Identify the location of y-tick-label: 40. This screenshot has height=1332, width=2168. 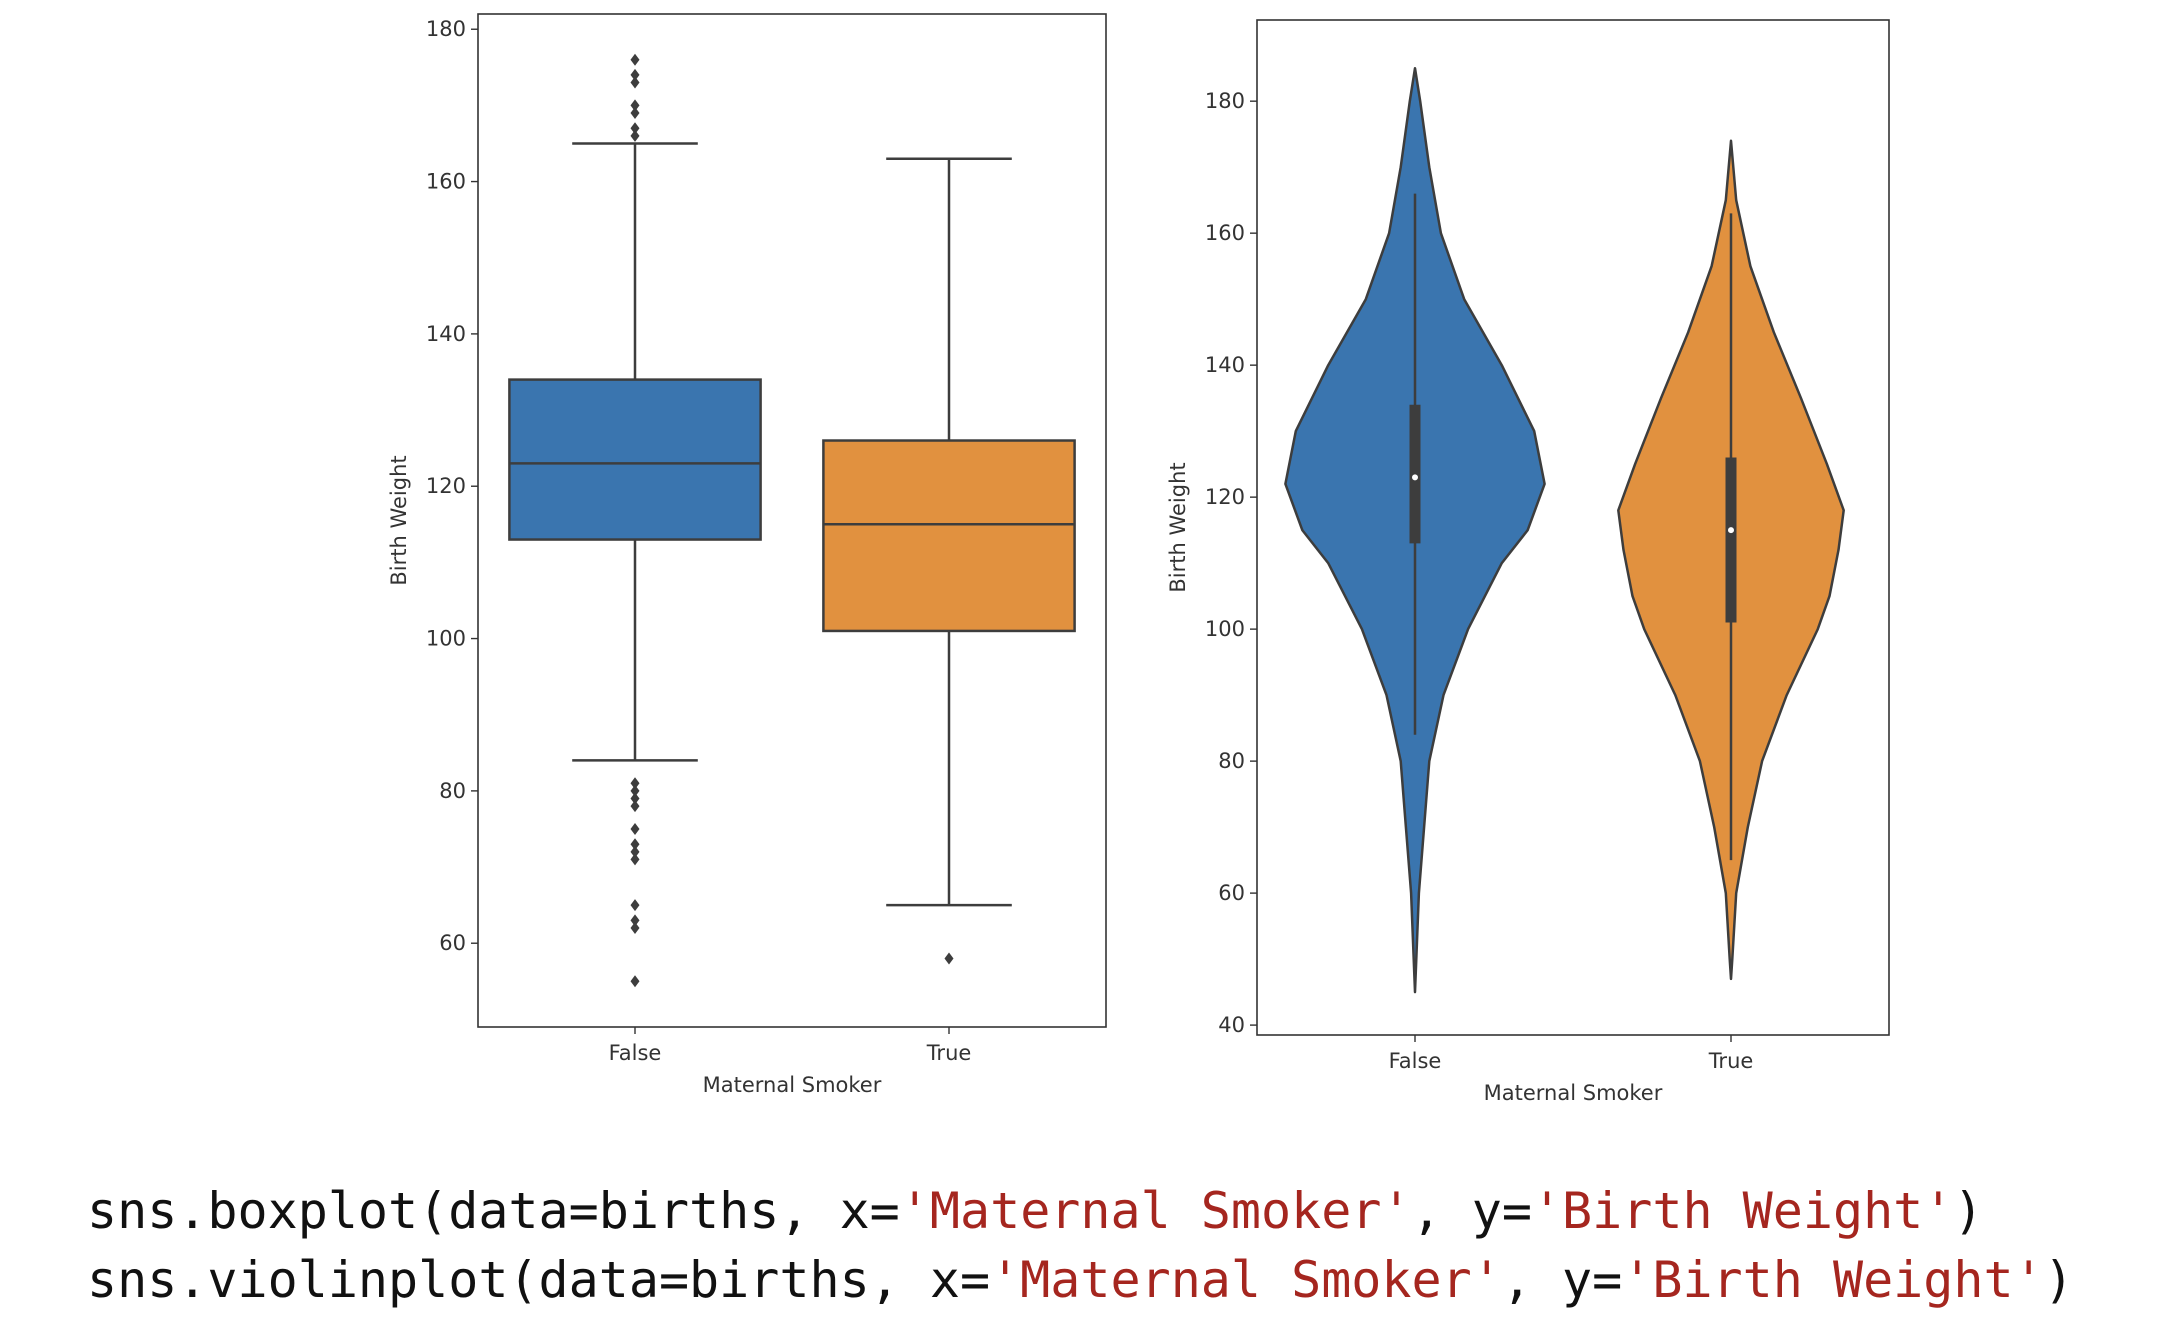
(1231, 1025).